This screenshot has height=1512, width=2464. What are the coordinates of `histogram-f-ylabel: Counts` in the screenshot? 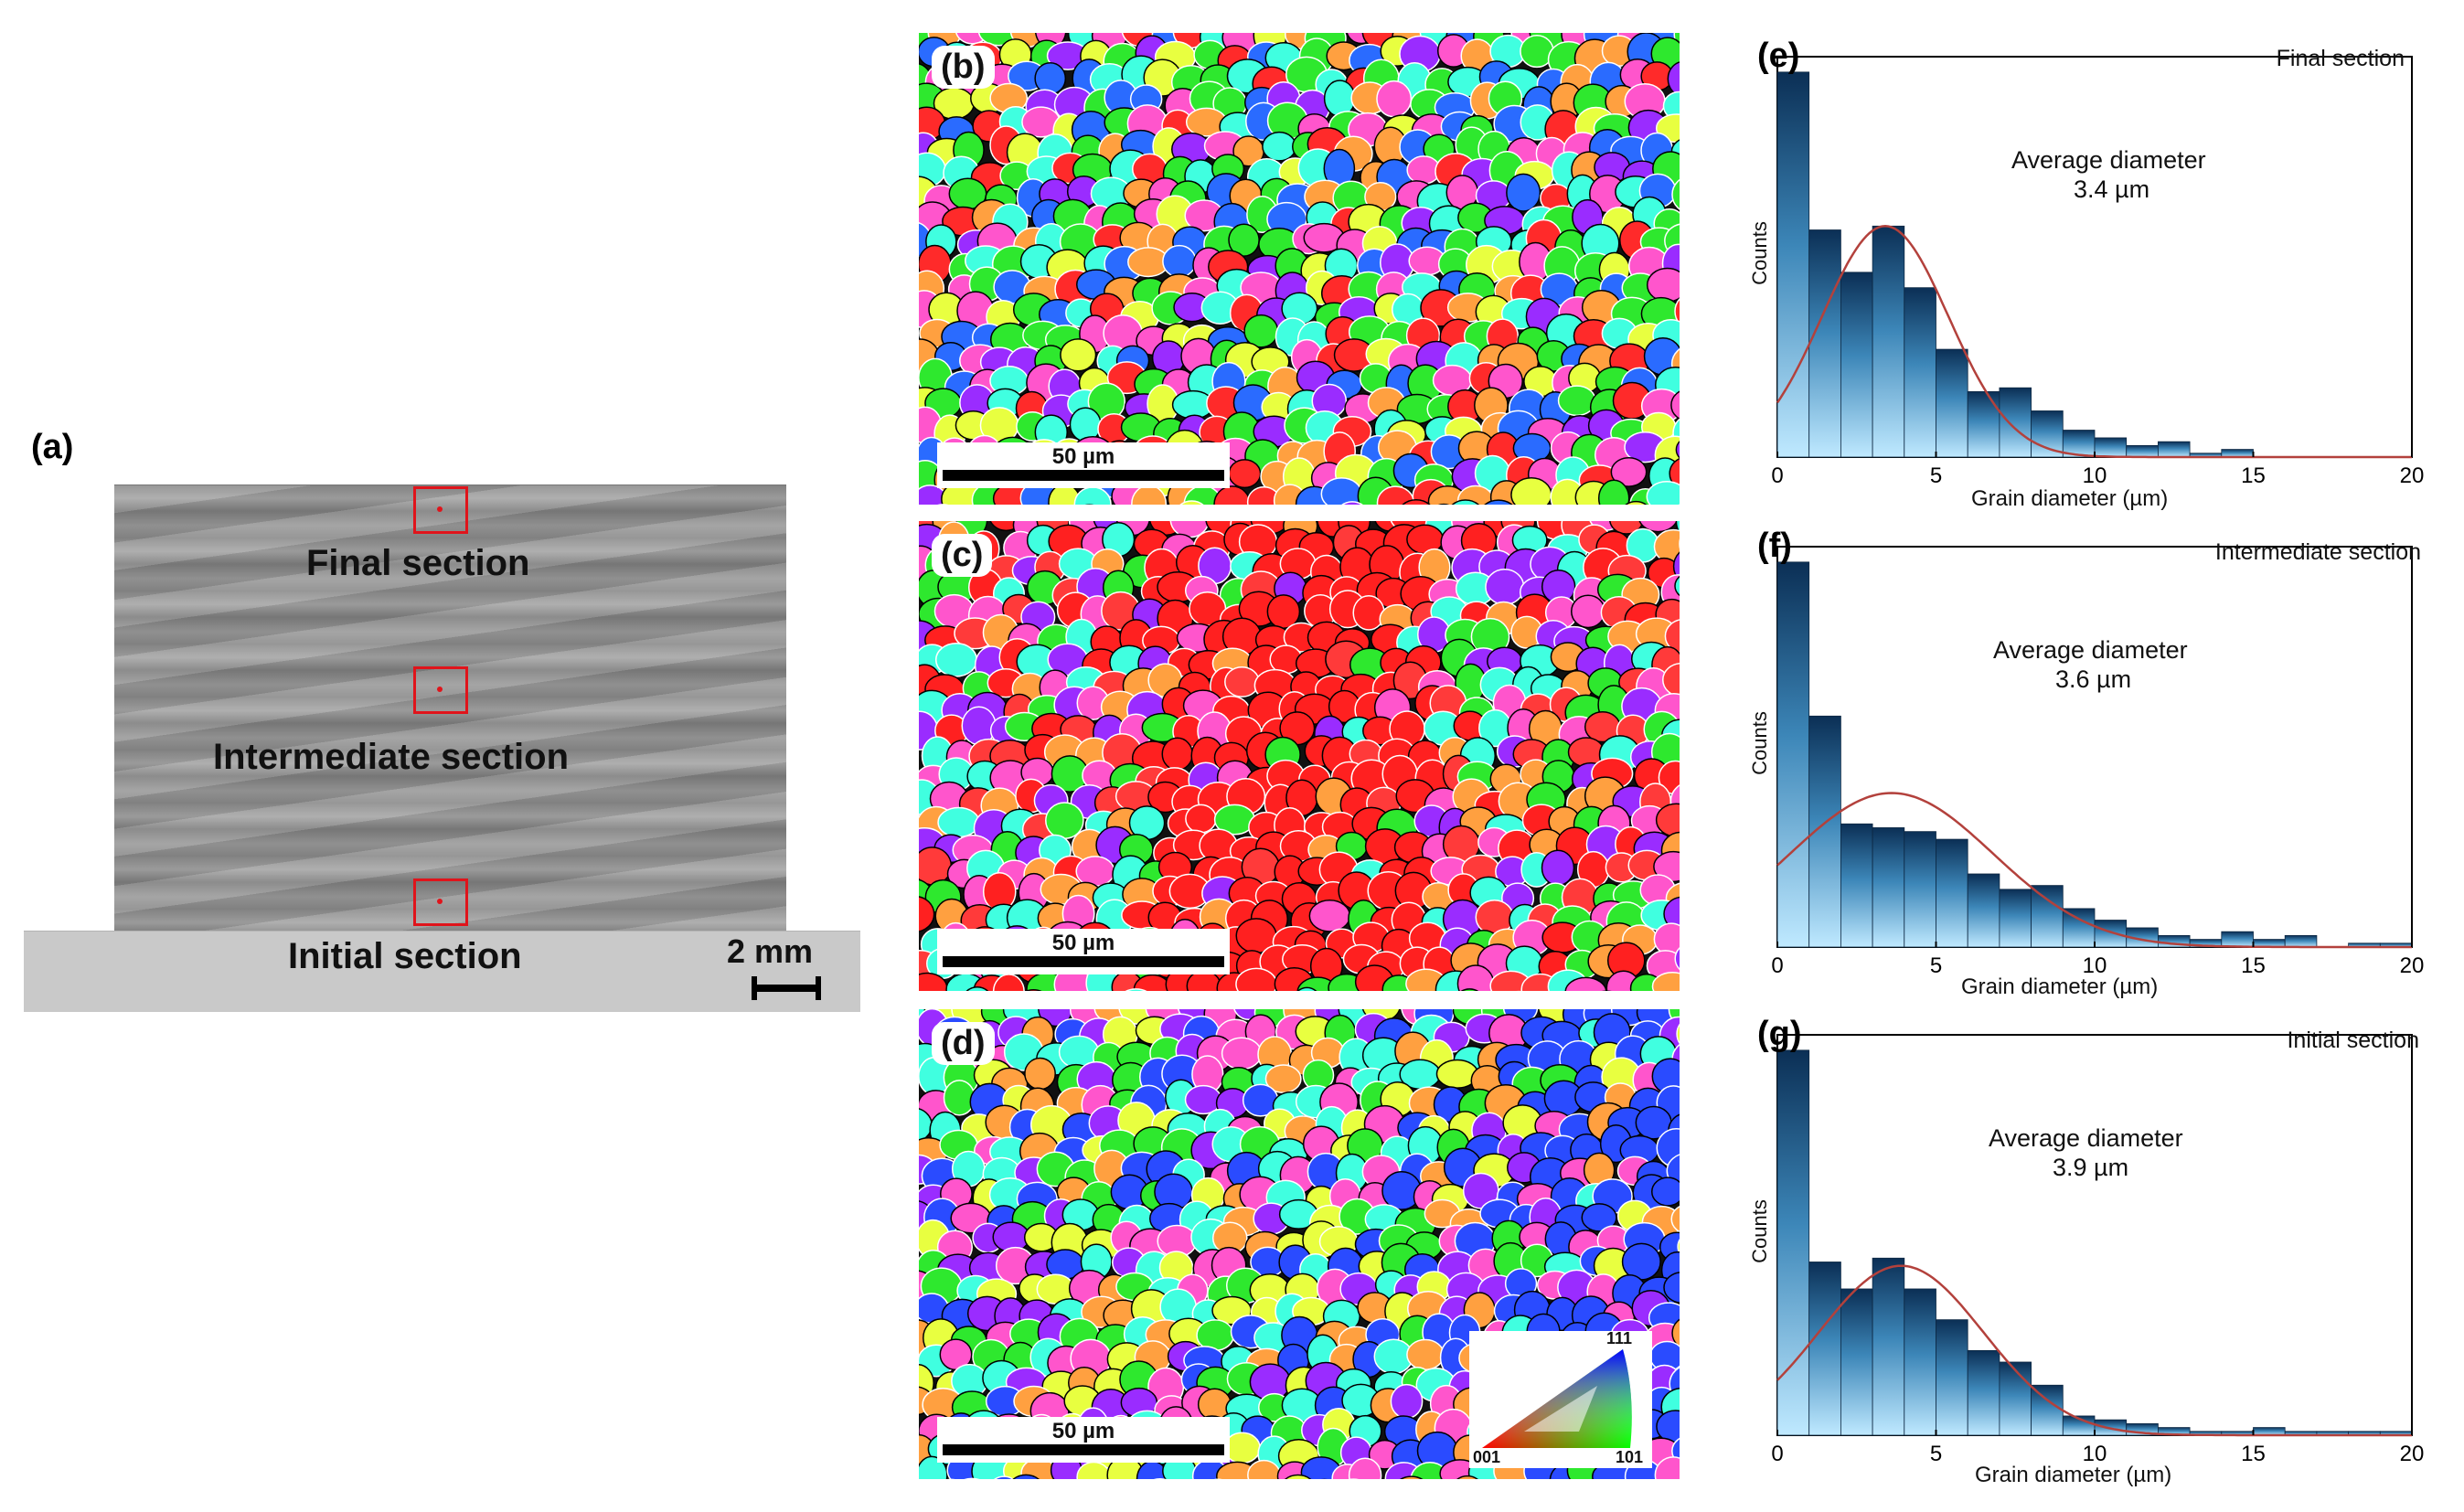 It's located at (1759, 743).